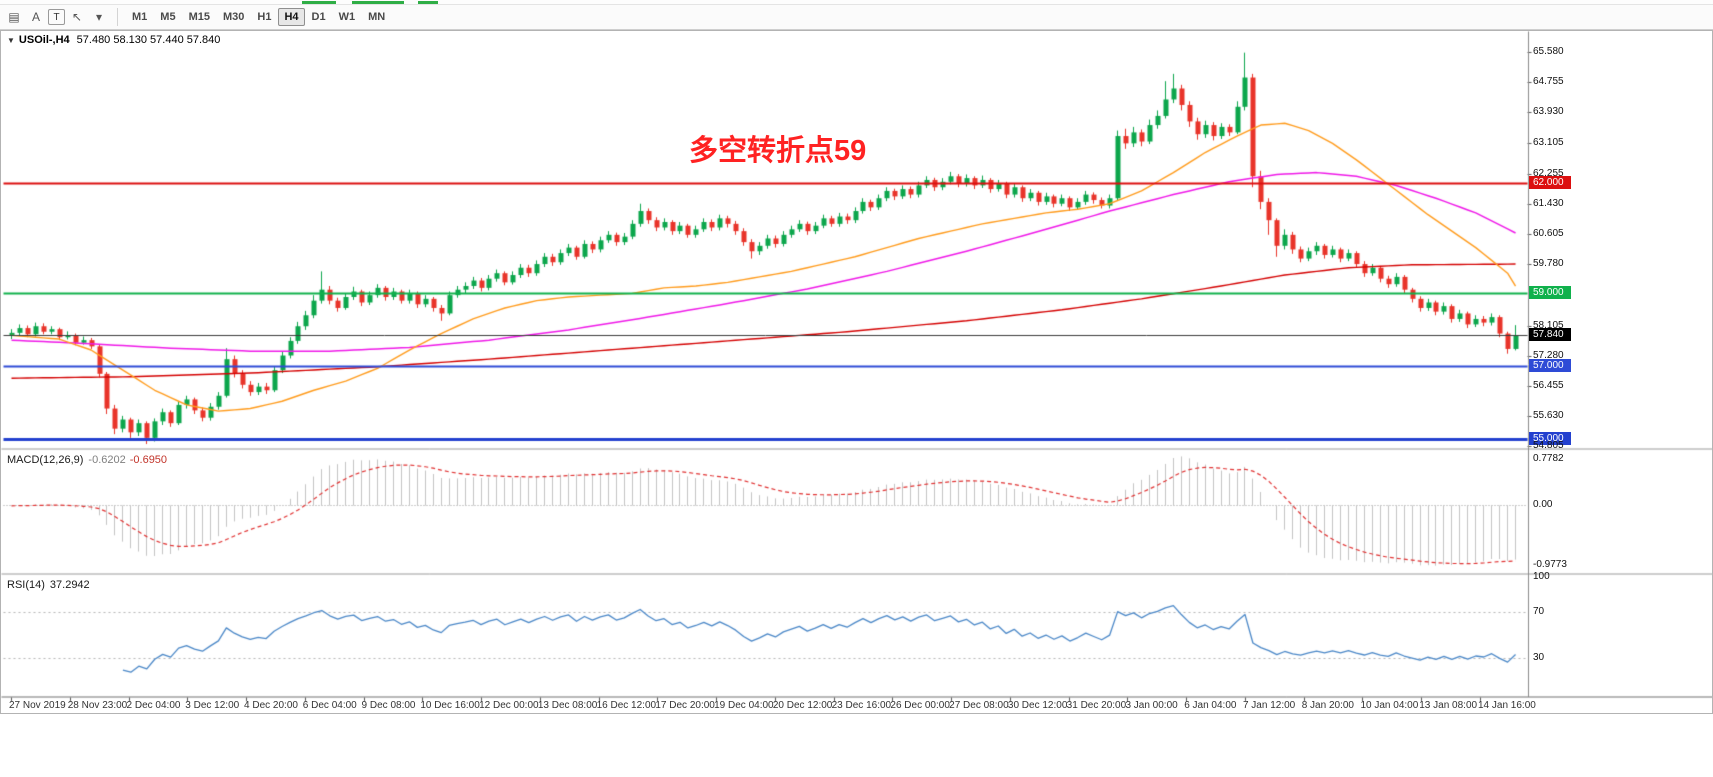  Describe the element at coordinates (291, 17) in the screenshot. I see `timeframe-button-h4: H4` at that location.